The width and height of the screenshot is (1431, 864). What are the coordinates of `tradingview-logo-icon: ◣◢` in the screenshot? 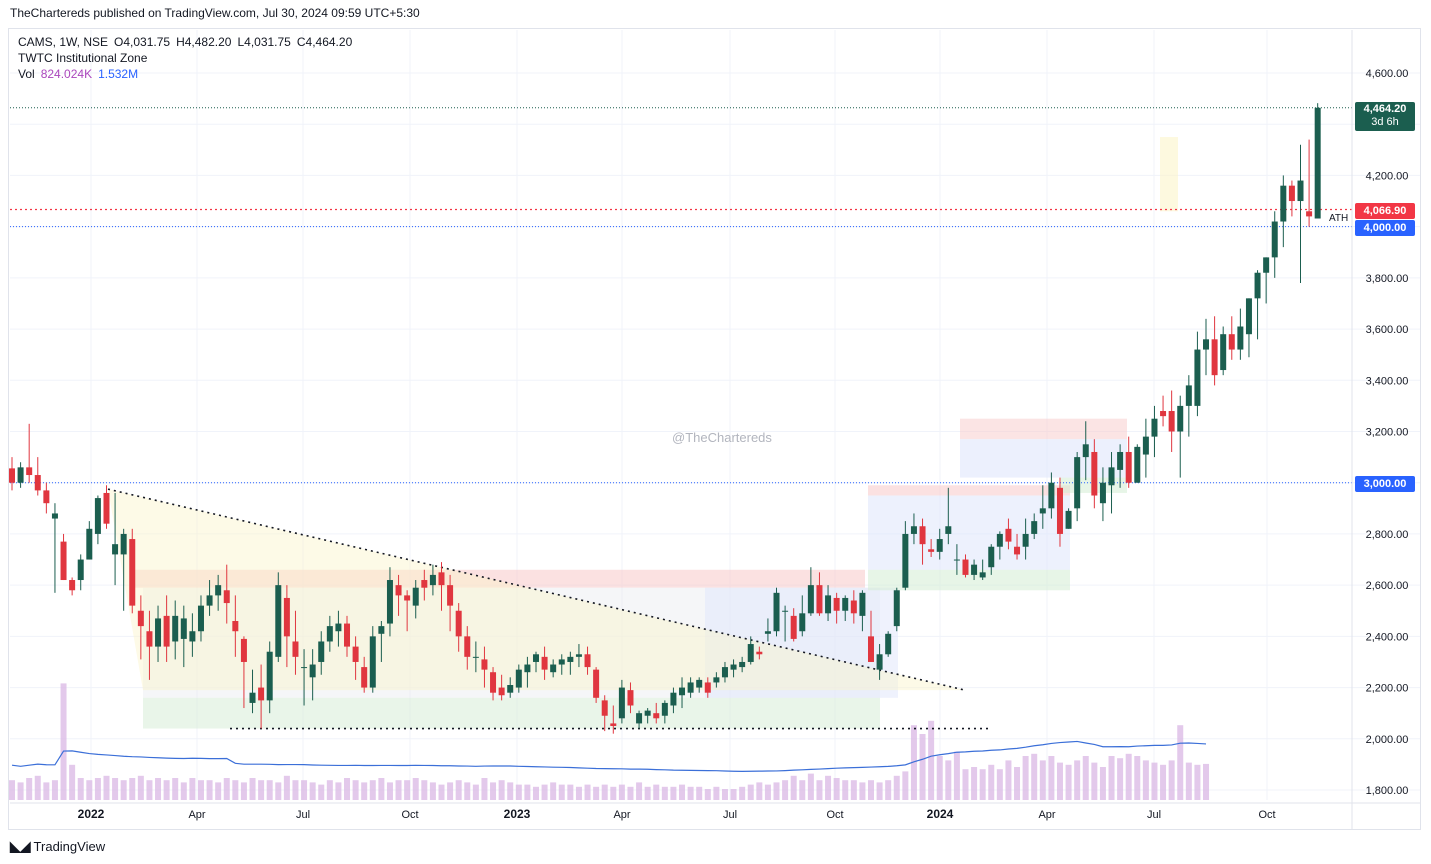 It's located at (20, 846).